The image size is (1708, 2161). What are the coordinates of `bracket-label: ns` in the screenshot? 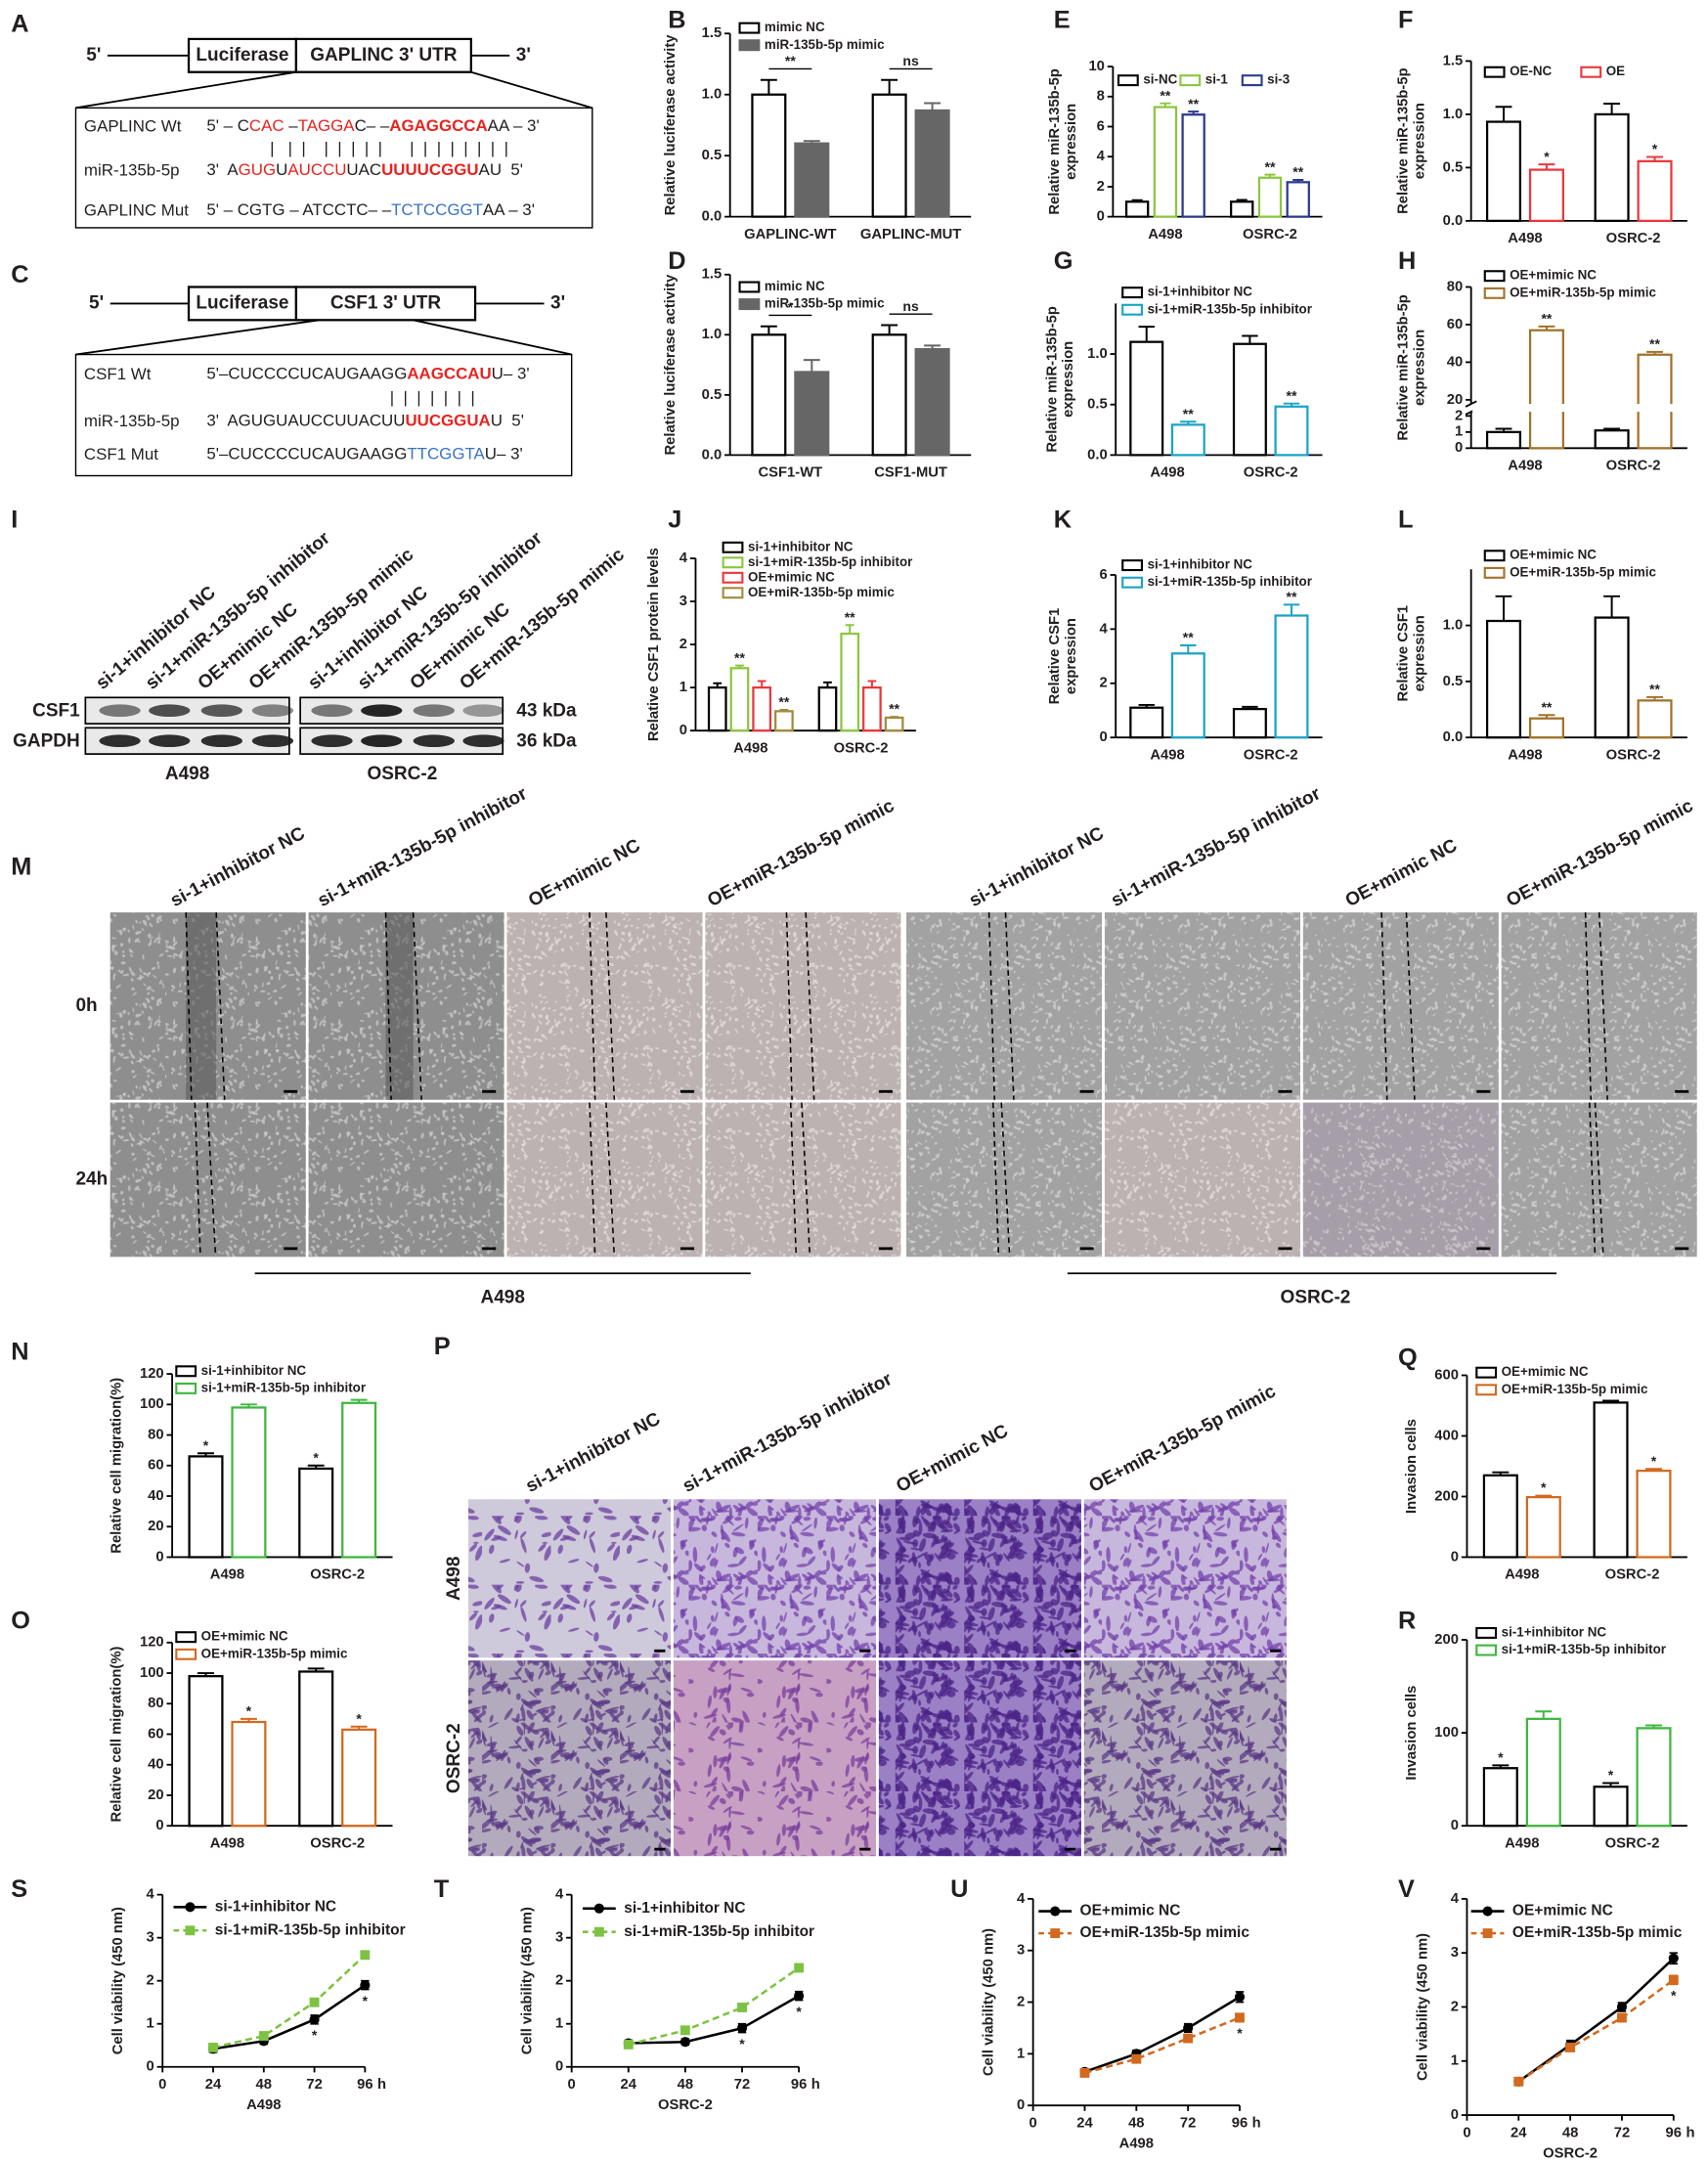 It's located at (910, 306).